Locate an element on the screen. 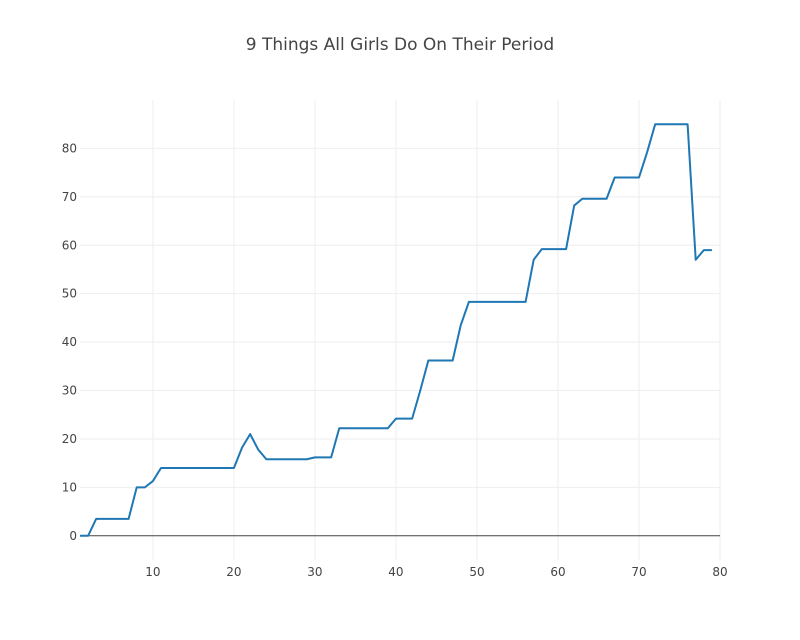 This screenshot has width=800, height=640. y-tick-label: 70 is located at coordinates (69, 197).